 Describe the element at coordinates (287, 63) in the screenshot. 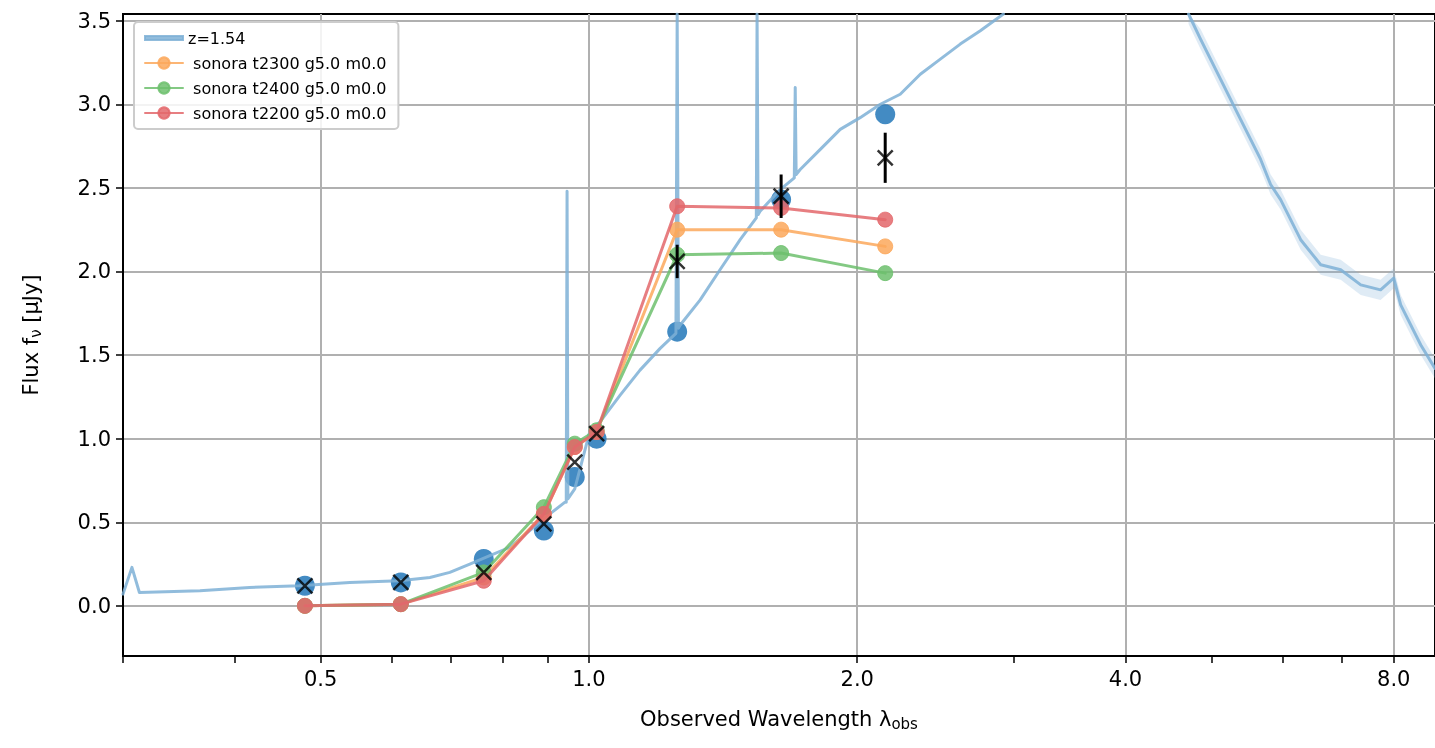

I see `legend-label: sonora t2300 g5.0 m0.0` at that location.